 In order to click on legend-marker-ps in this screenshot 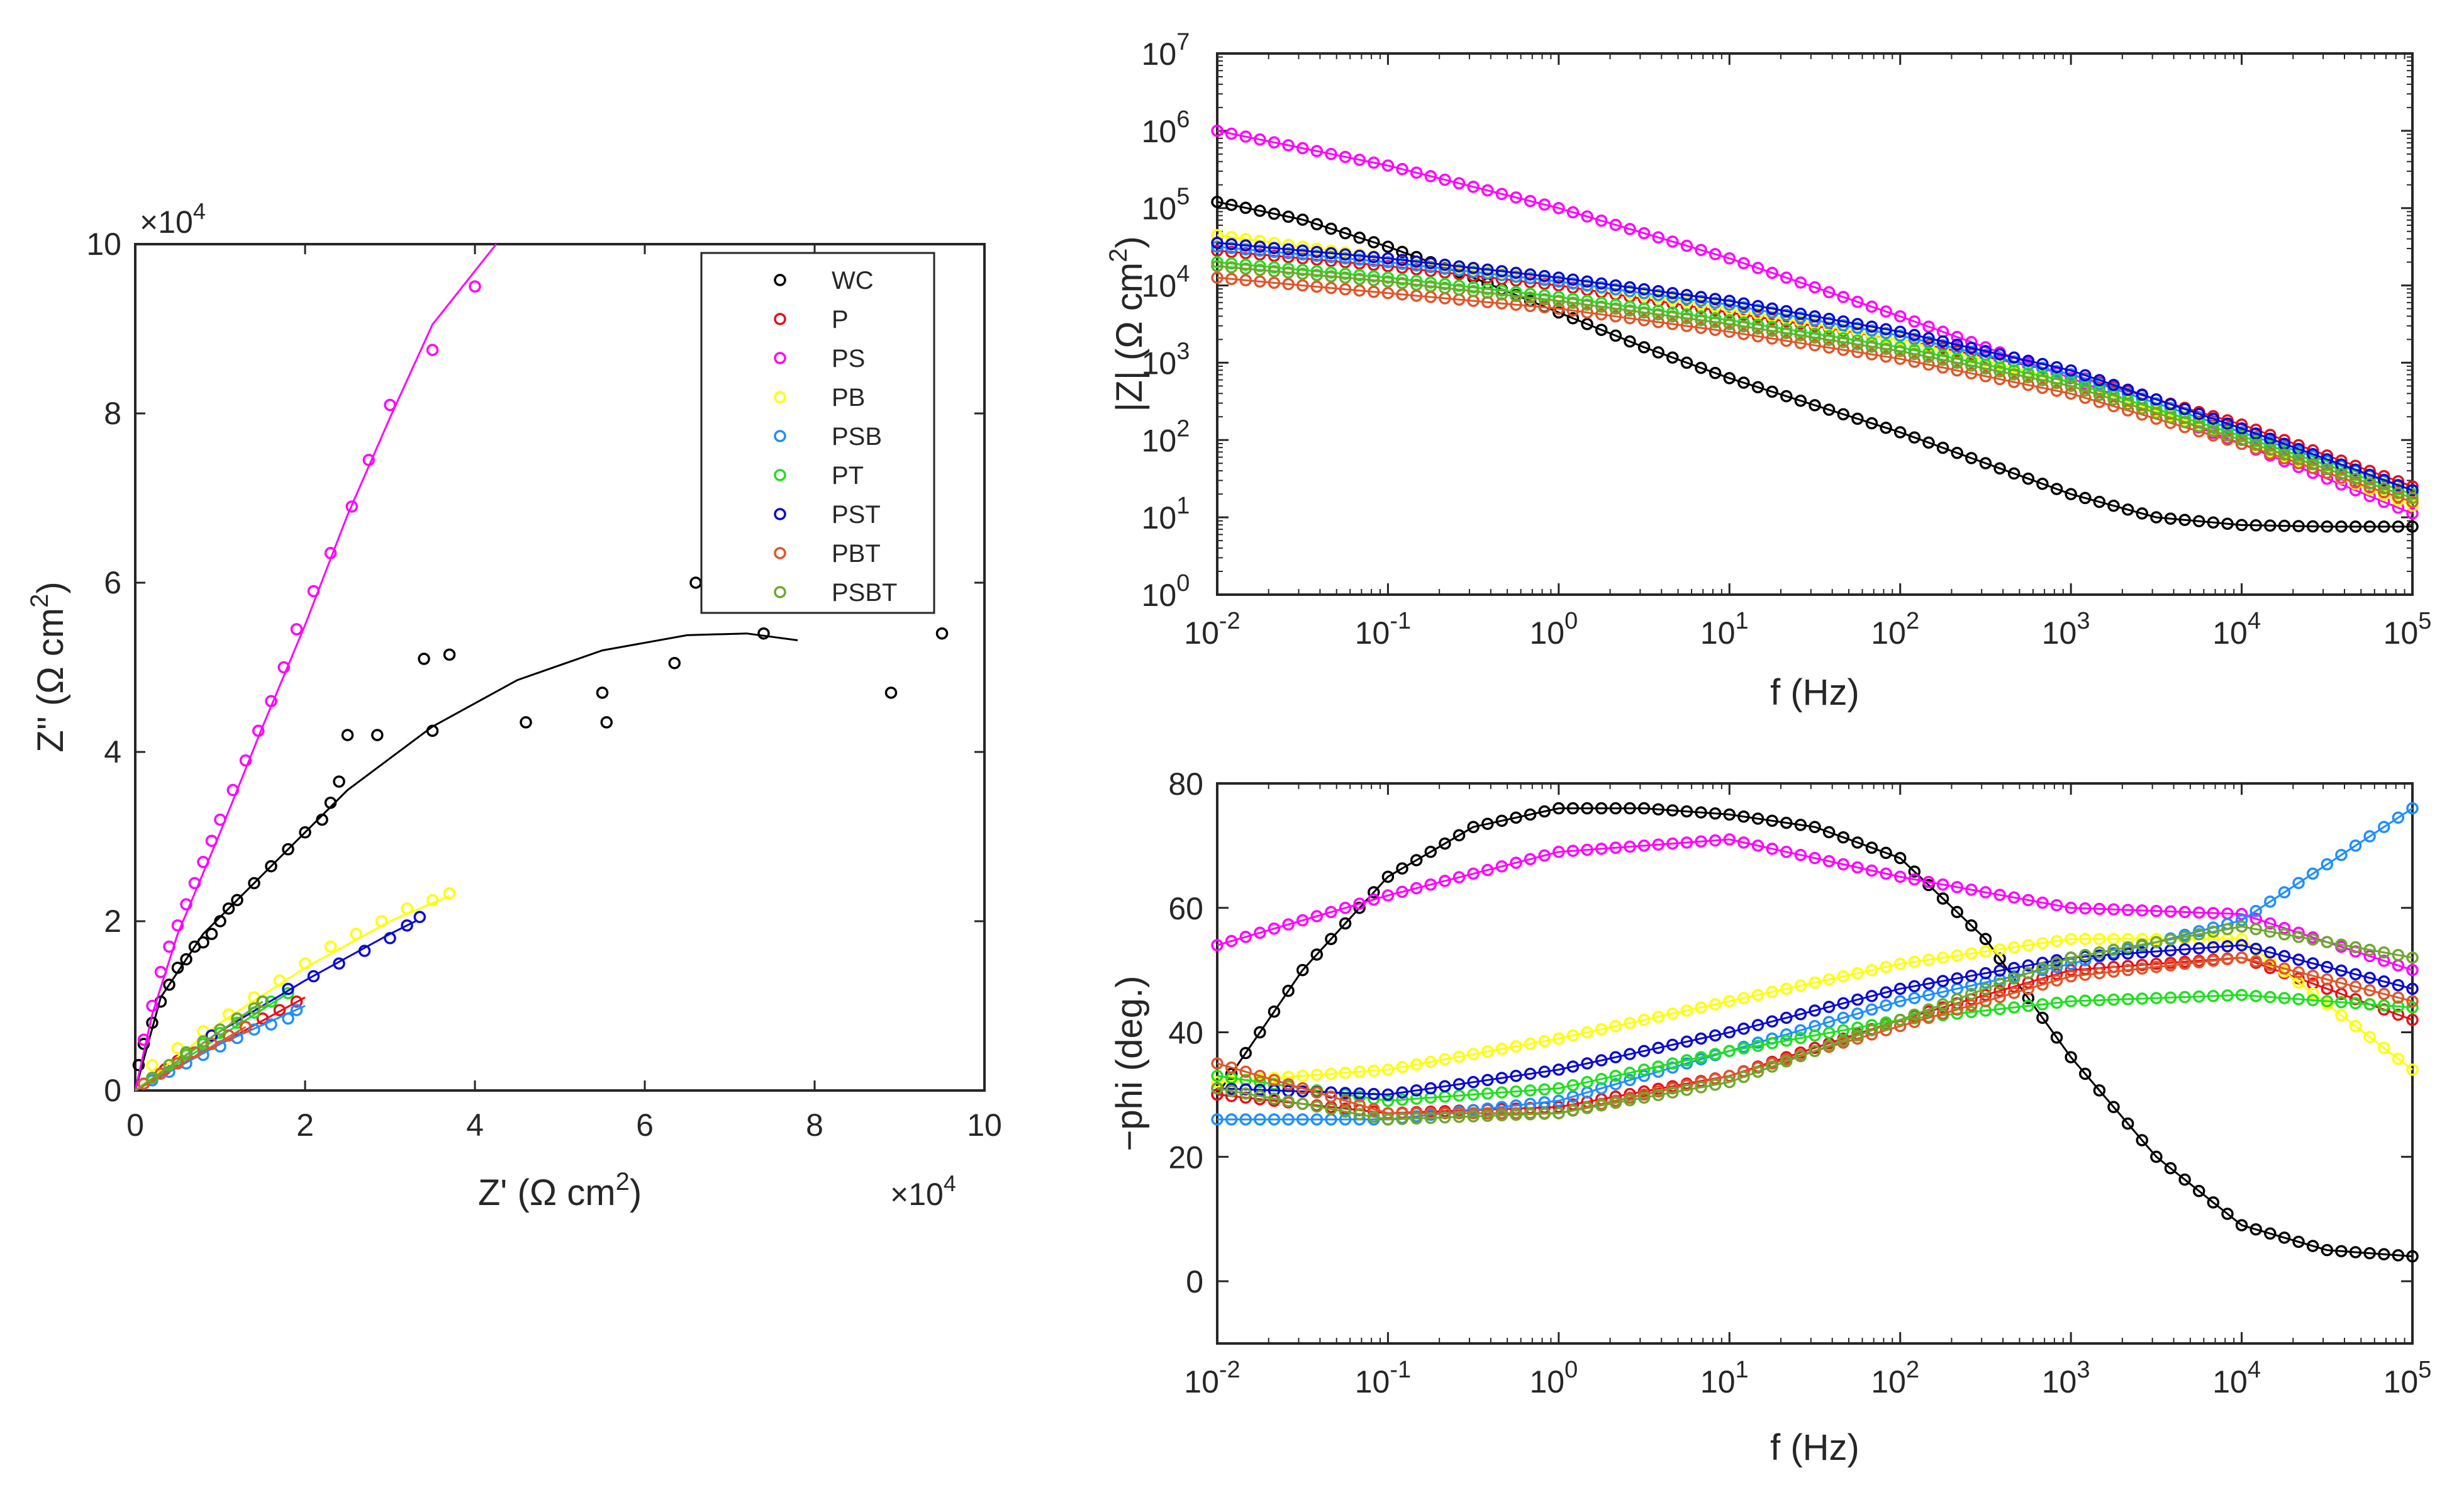, I will do `click(780, 358)`.